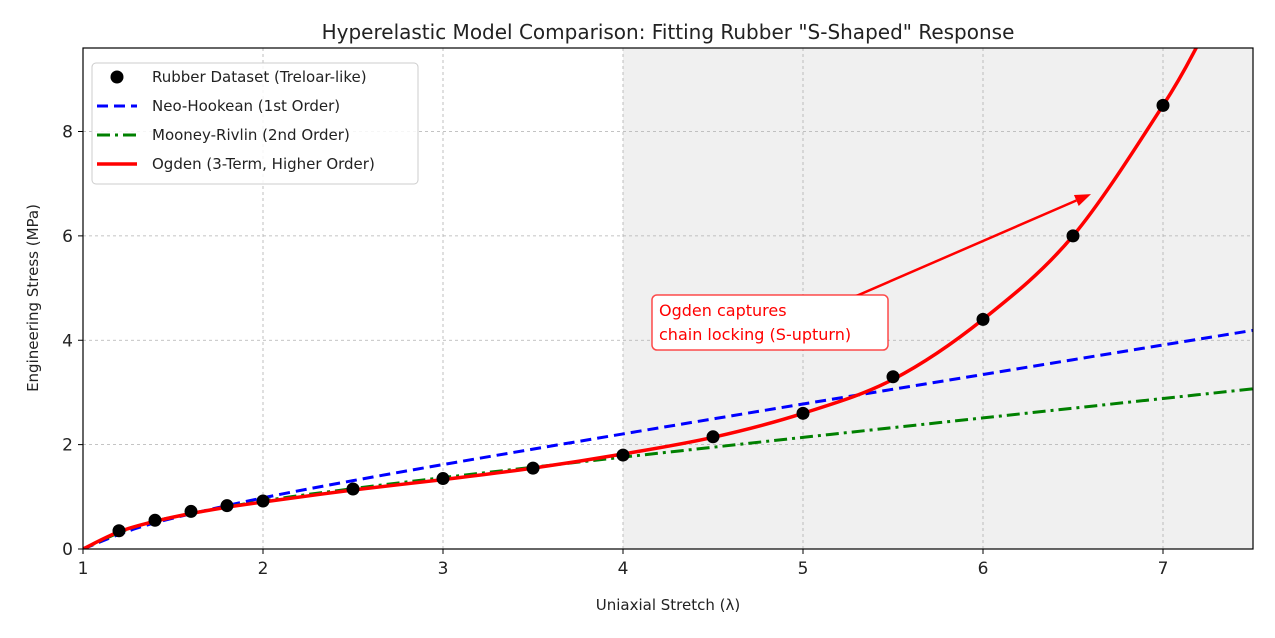  I want to click on y-tick-label: 0, so click(67, 550).